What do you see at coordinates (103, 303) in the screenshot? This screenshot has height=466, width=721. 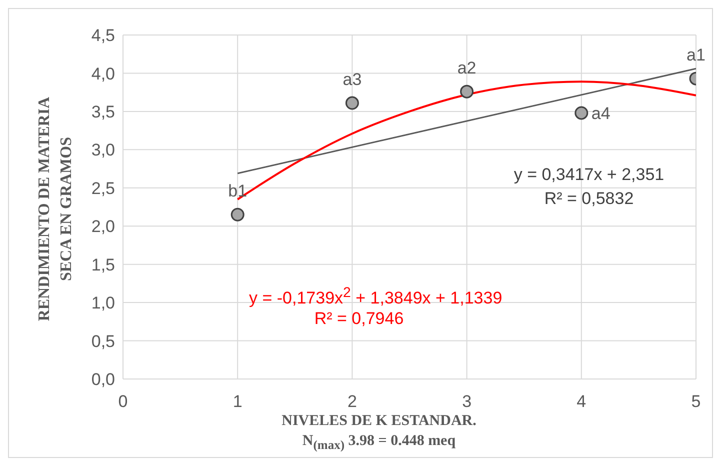 I see `y-tick-label: 1,0` at bounding box center [103, 303].